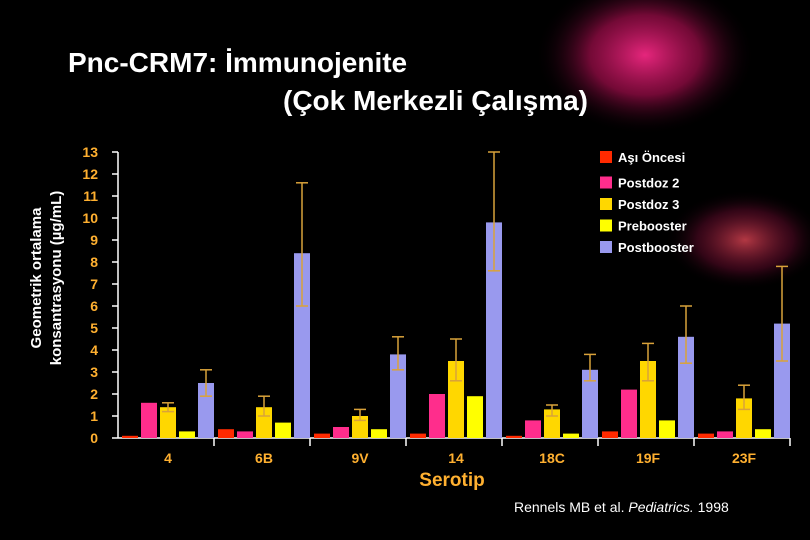  I want to click on x-tick-label: 19F, so click(648, 458).